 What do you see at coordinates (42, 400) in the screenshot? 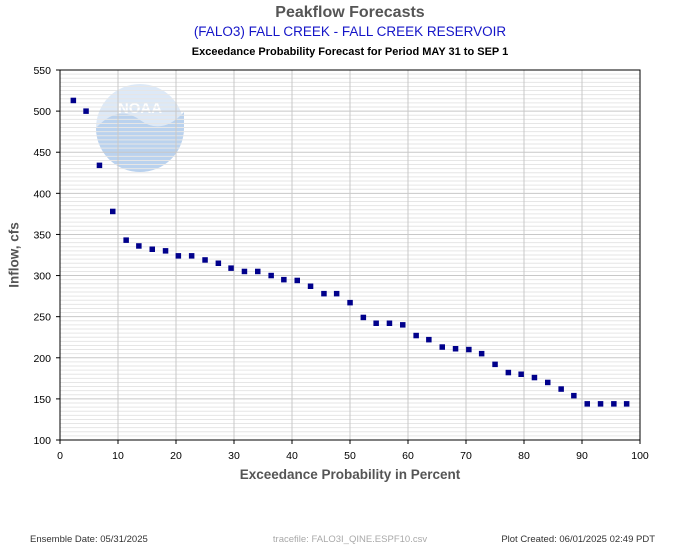
I see `y-tick-label: 150` at bounding box center [42, 400].